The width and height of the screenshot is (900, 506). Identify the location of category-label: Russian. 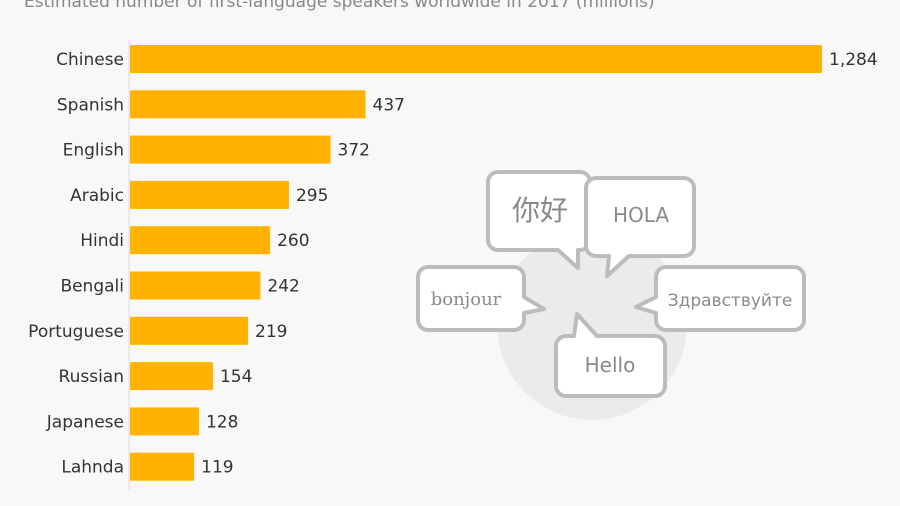
(91, 377).